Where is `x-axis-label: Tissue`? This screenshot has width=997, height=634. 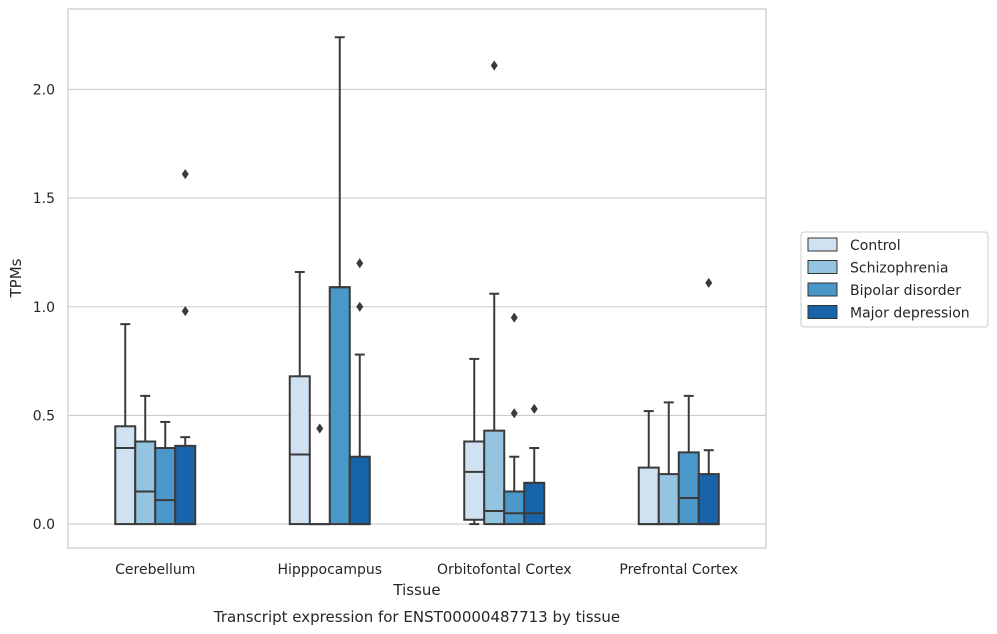
x-axis-label: Tissue is located at coordinates (416, 590).